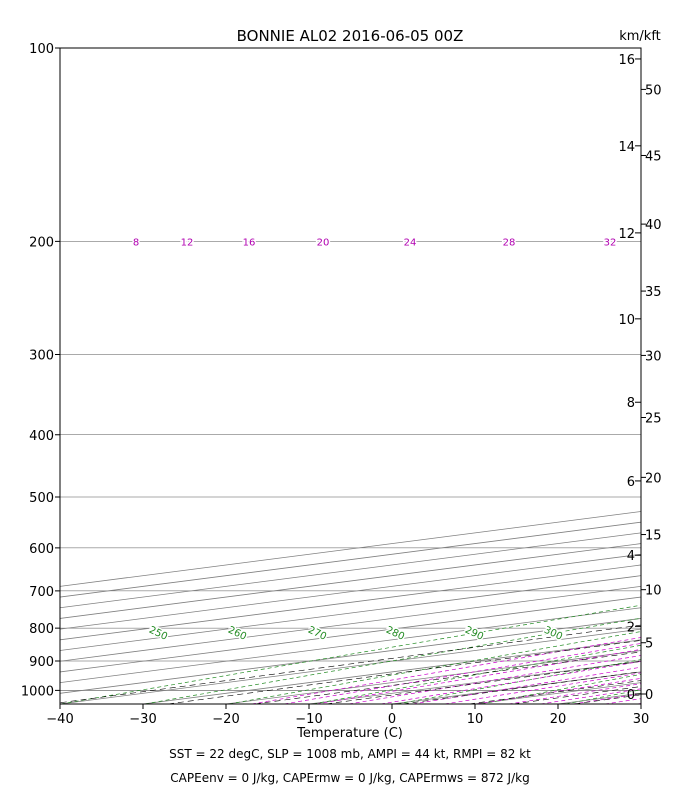 This screenshot has width=700, height=800. What do you see at coordinates (509, 242) in the screenshot?
I see `moist-adiabat-label: 28` at bounding box center [509, 242].